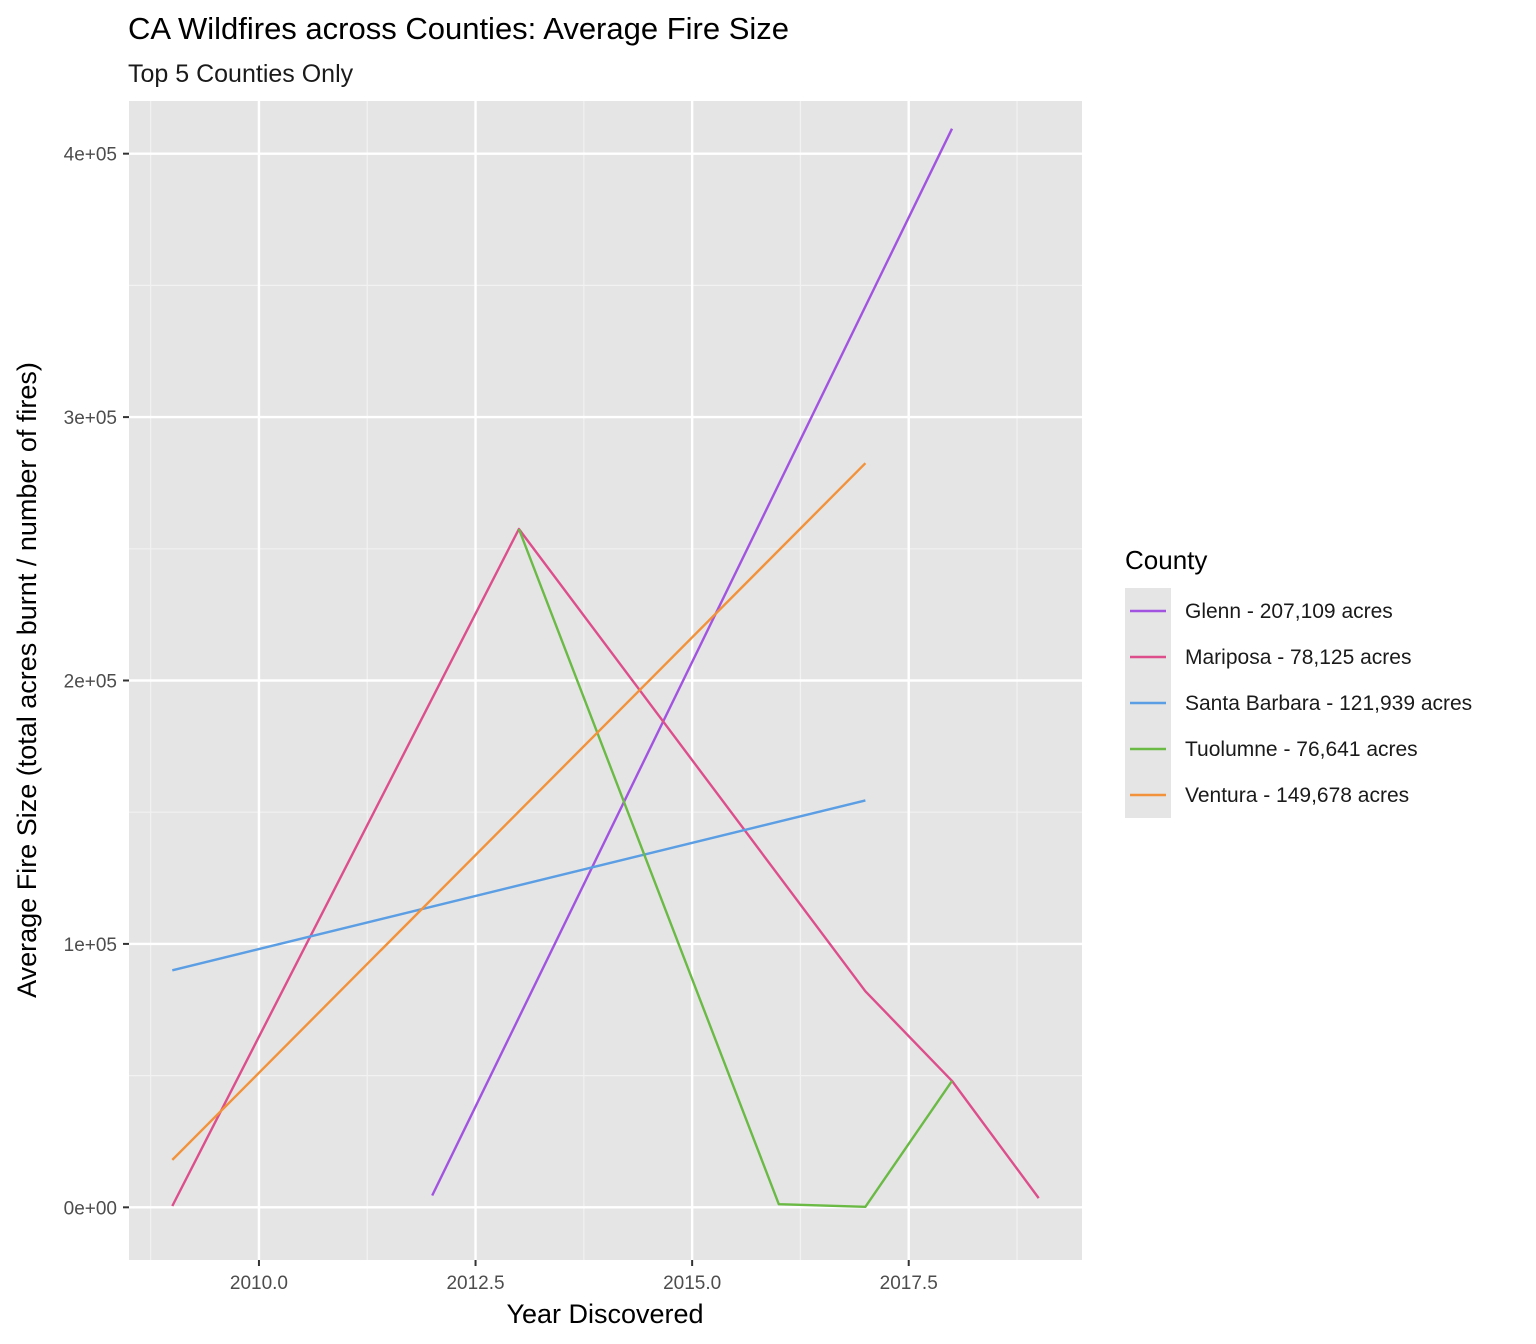 The height and width of the screenshot is (1344, 1536). I want to click on y-tick-label: 1e+05, so click(90, 945).